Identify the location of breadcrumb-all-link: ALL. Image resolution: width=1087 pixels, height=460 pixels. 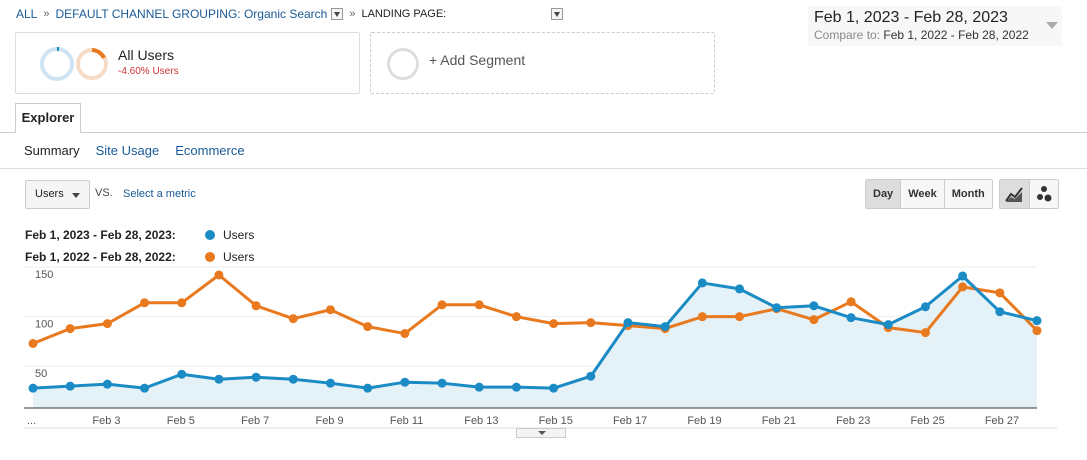
(27, 14).